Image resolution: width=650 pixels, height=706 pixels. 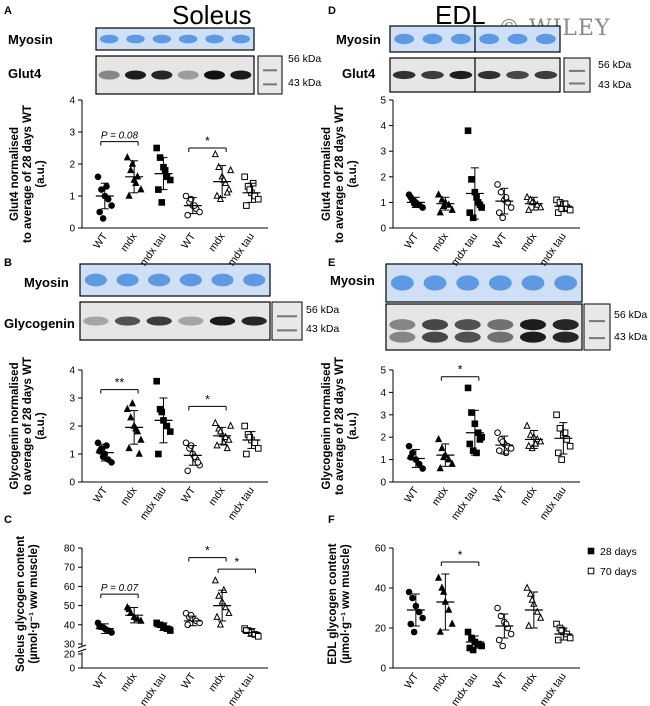 What do you see at coordinates (39, 323) in the screenshot?
I see `glycogenin-label: Glycogenin` at bounding box center [39, 323].